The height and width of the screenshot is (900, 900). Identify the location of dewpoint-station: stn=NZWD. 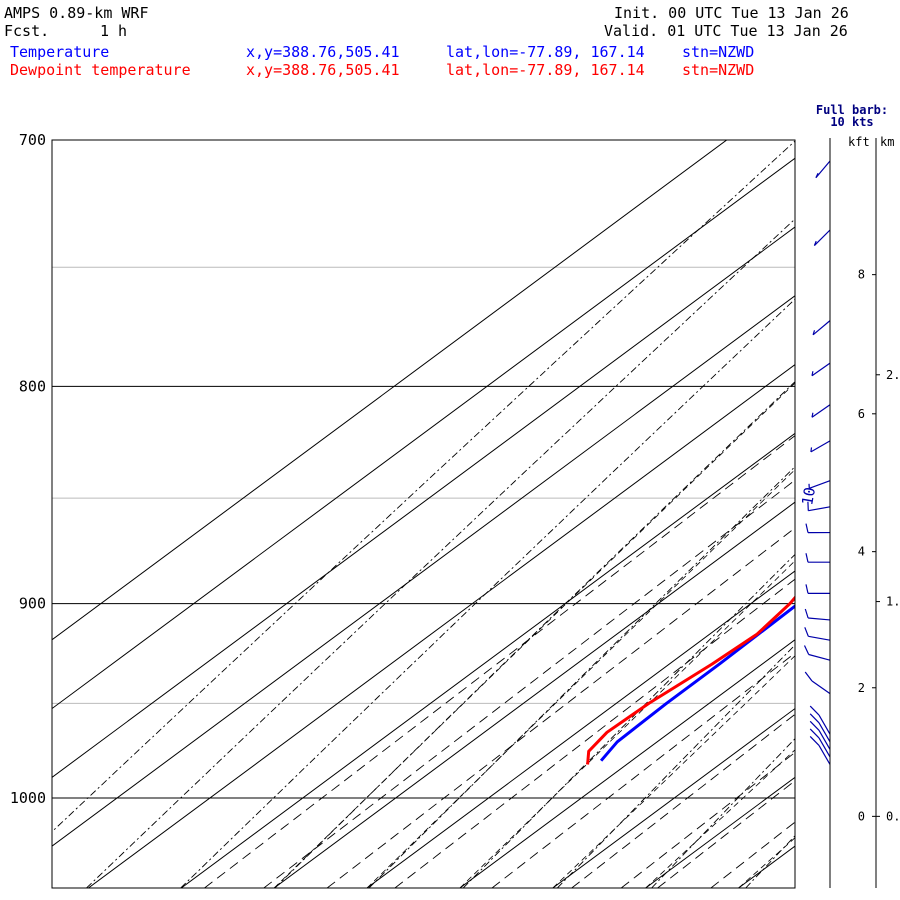
(718, 70).